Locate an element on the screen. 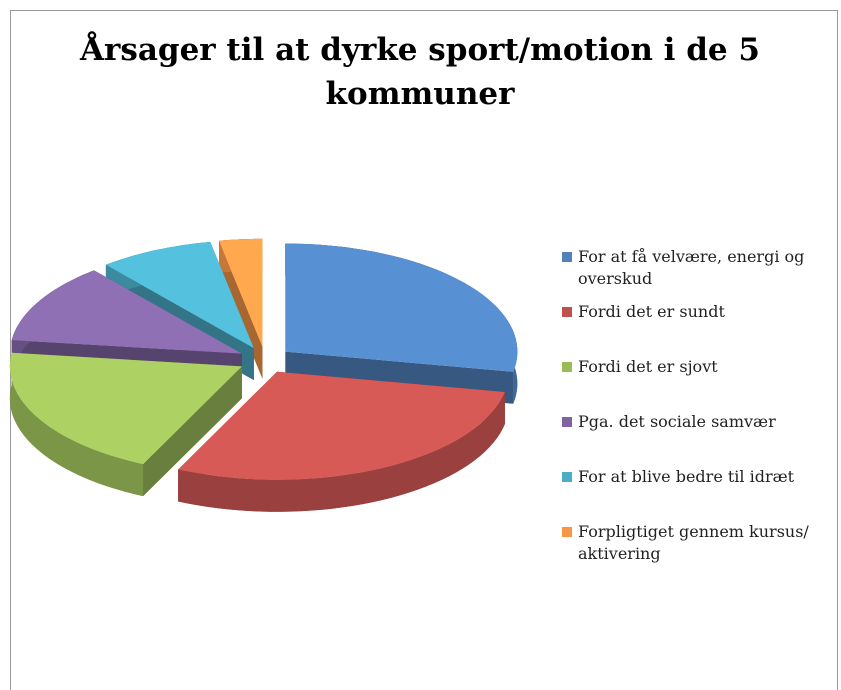 This screenshot has width=841, height=690. legend-item: Forpligtiget gennem kursus/ aktivering is located at coordinates (697, 543).